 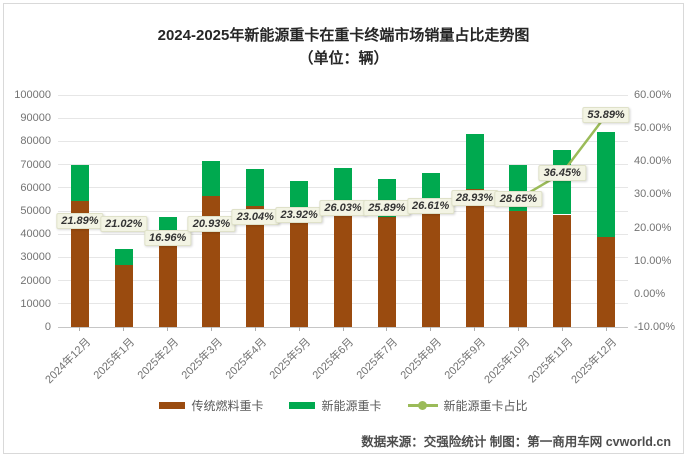 I want to click on y-axis-label-left: 0, so click(x=47, y=327).